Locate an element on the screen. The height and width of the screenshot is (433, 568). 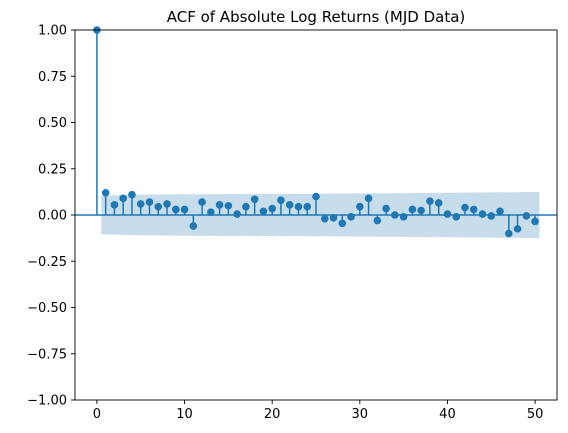
y-tick-label: 0.00 is located at coordinates (52, 216).